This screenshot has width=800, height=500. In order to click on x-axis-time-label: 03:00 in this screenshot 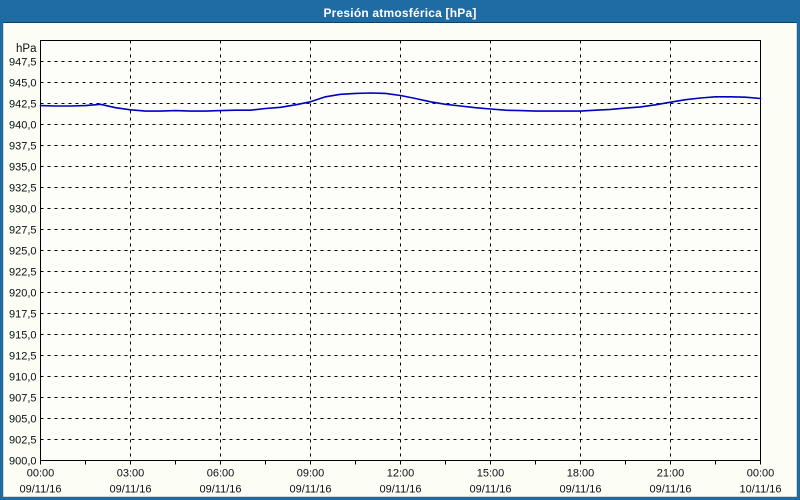, I will do `click(131, 474)`.